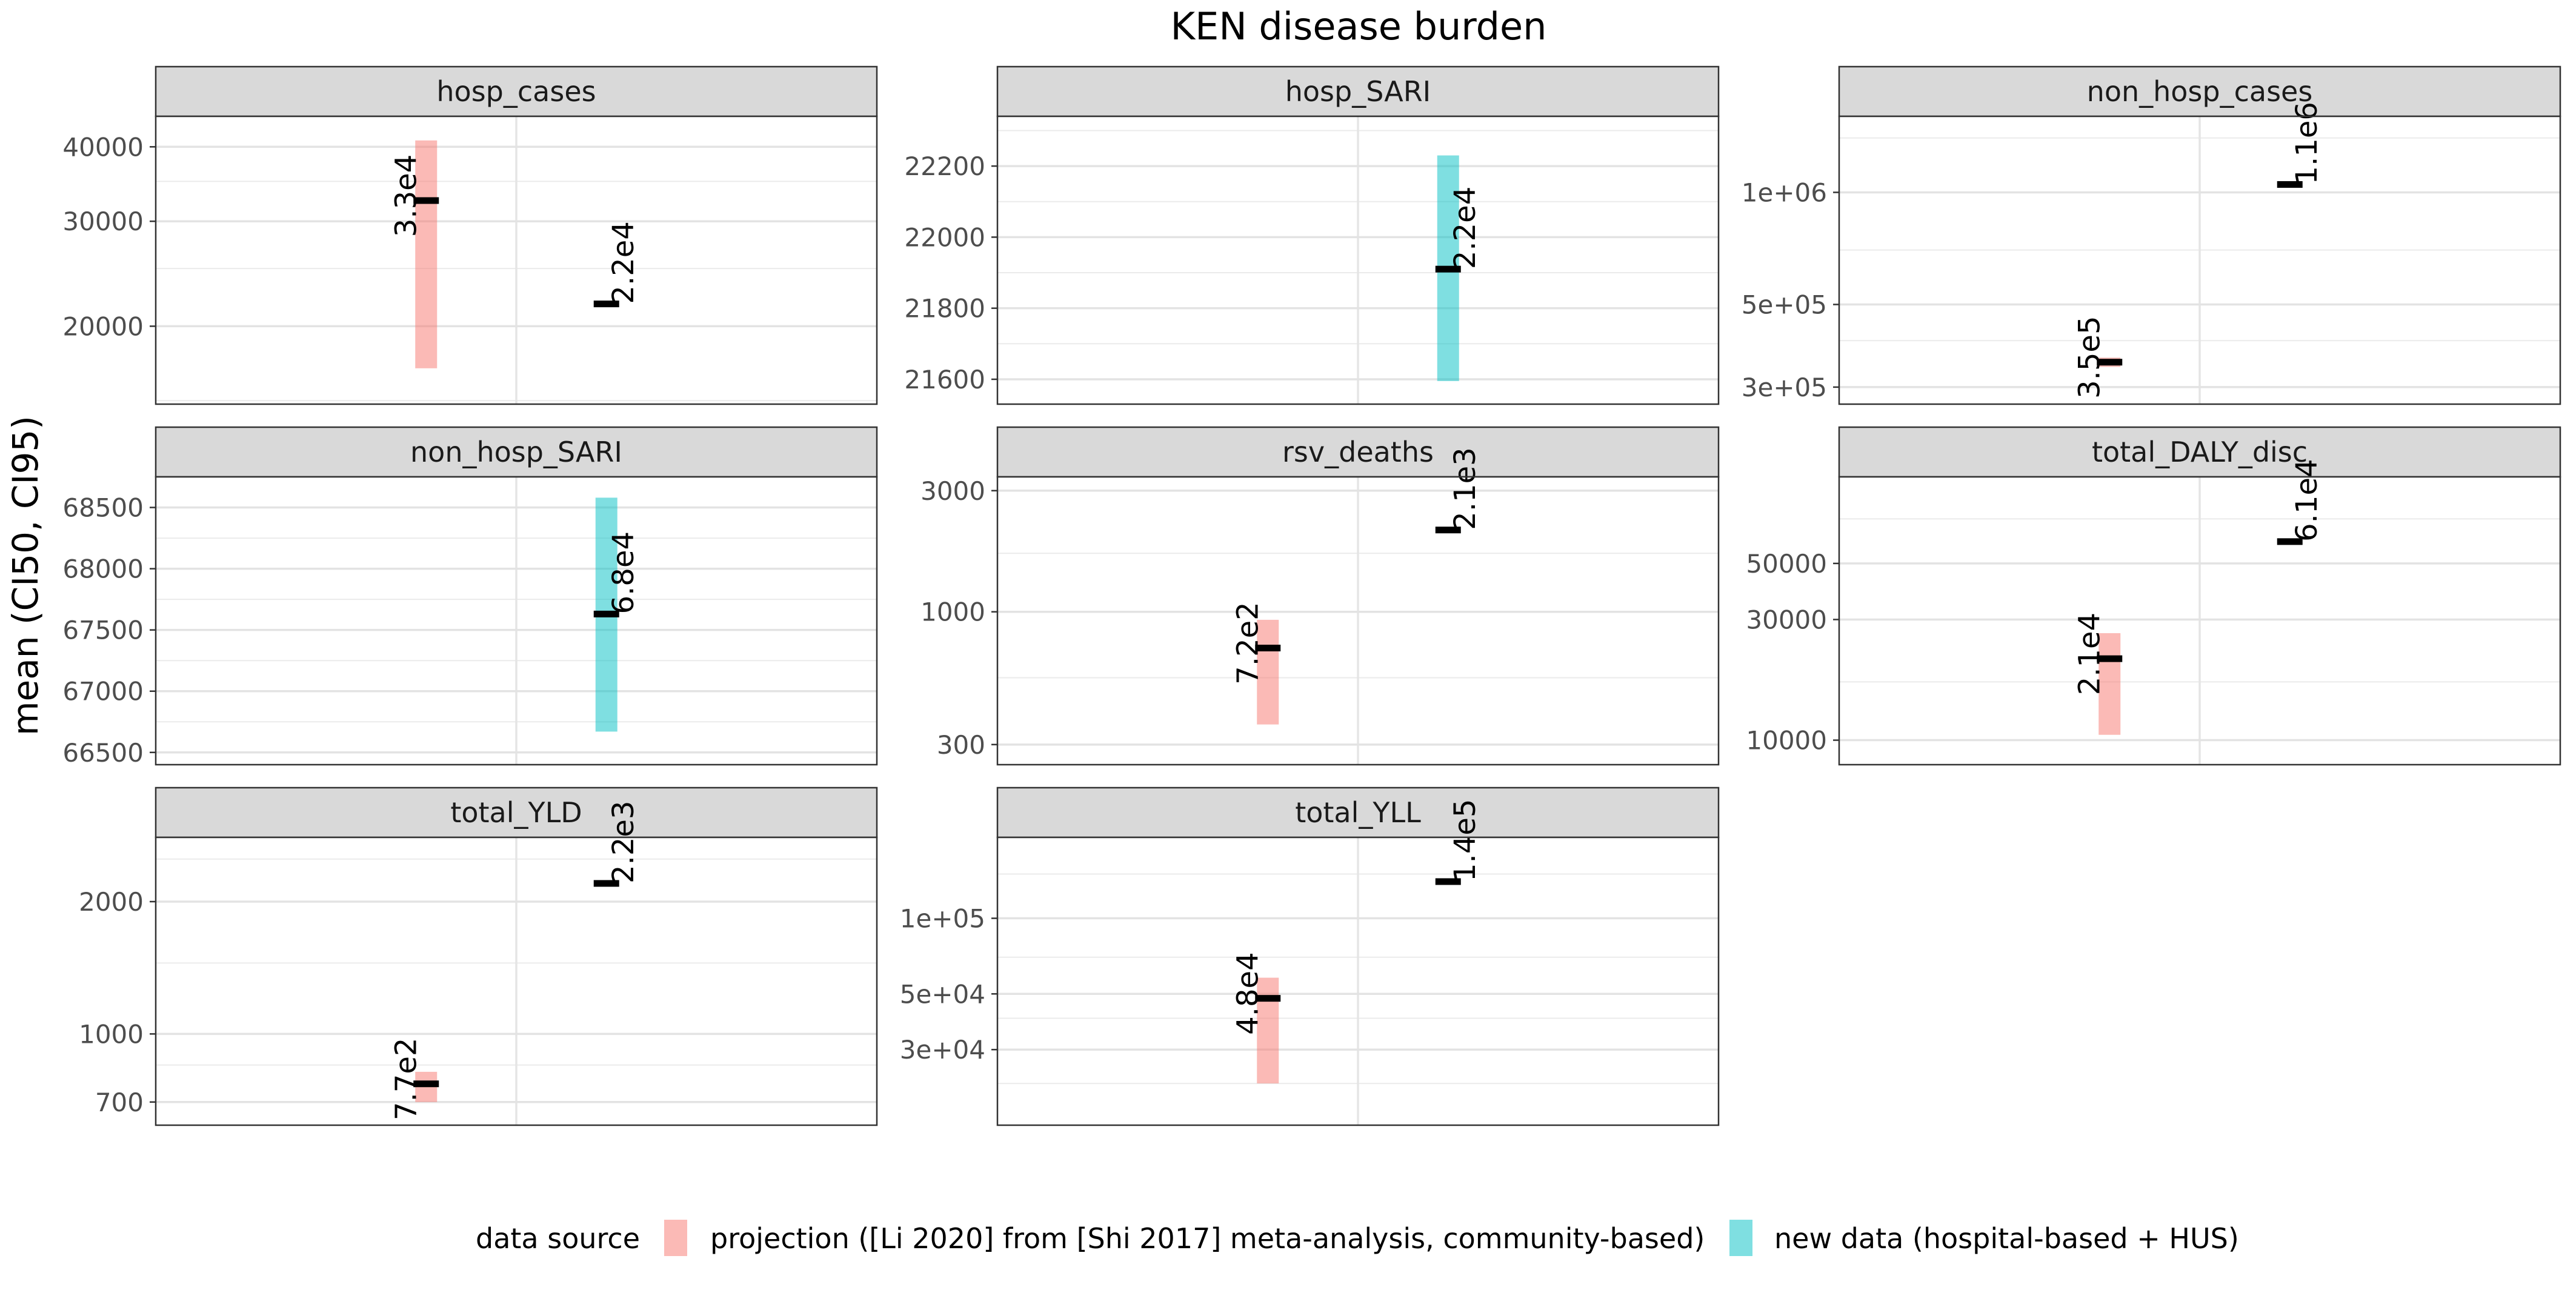 The image size is (2576, 1290). I want to click on facet-strip-label: non_hosp_SARI, so click(516, 452).